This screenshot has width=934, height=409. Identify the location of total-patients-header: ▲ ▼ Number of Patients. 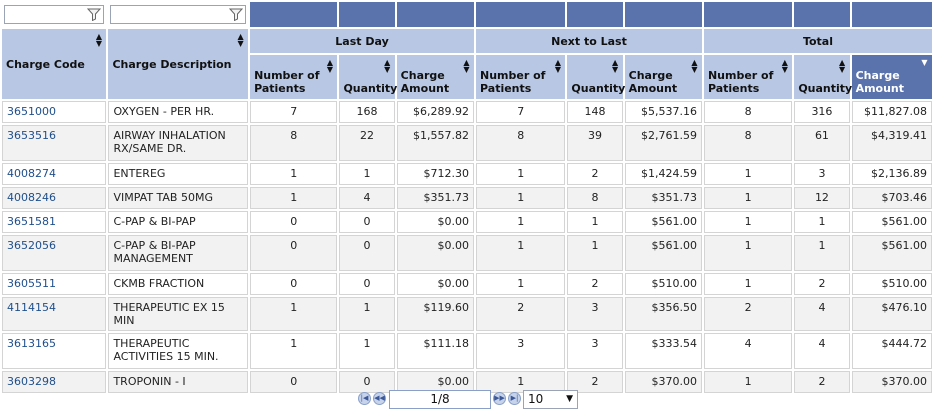
(748, 77).